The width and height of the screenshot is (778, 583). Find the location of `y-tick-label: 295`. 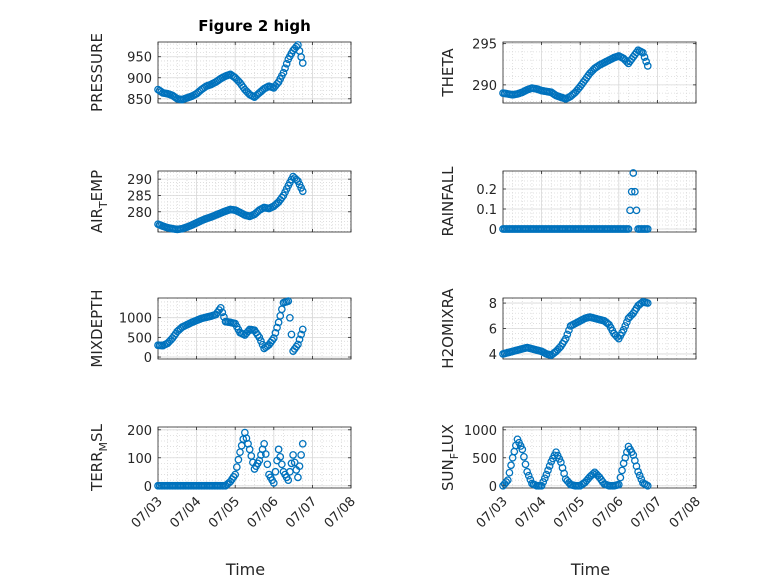

y-tick-label: 295 is located at coordinates (484, 45).